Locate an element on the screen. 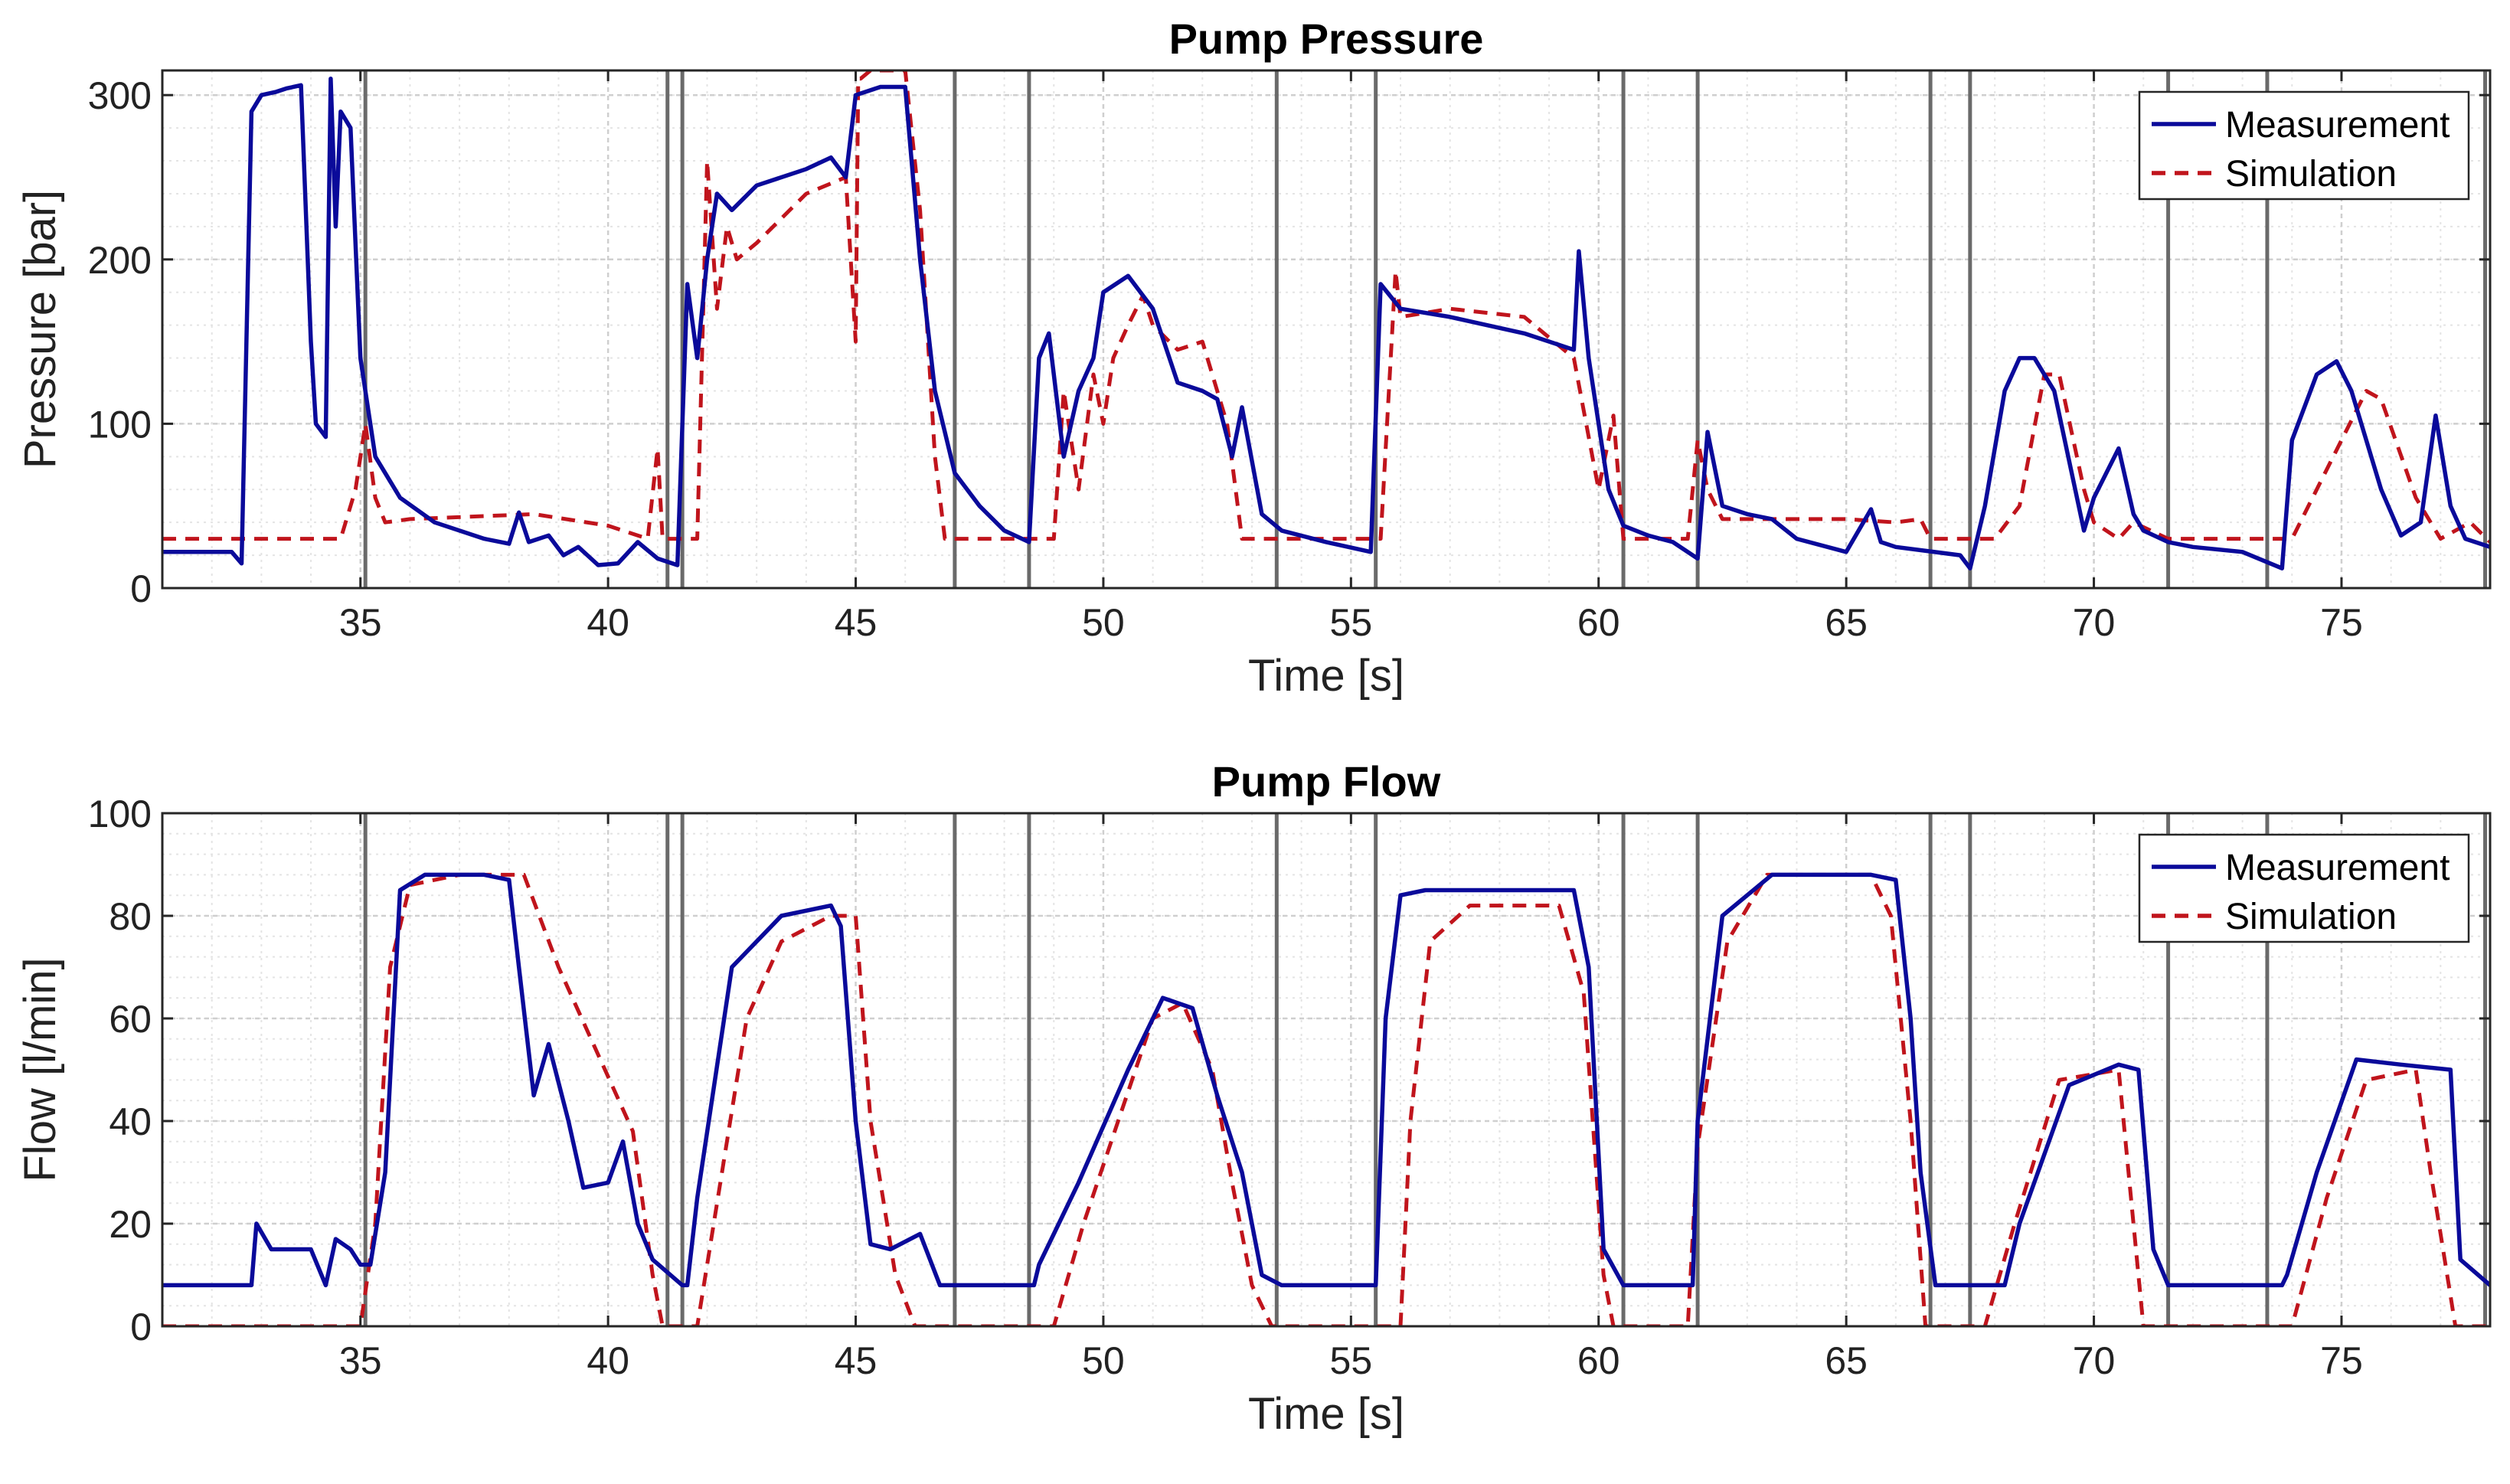 The image size is (2510, 1484). flow-legend: Measurement Simulation is located at coordinates (2304, 888).